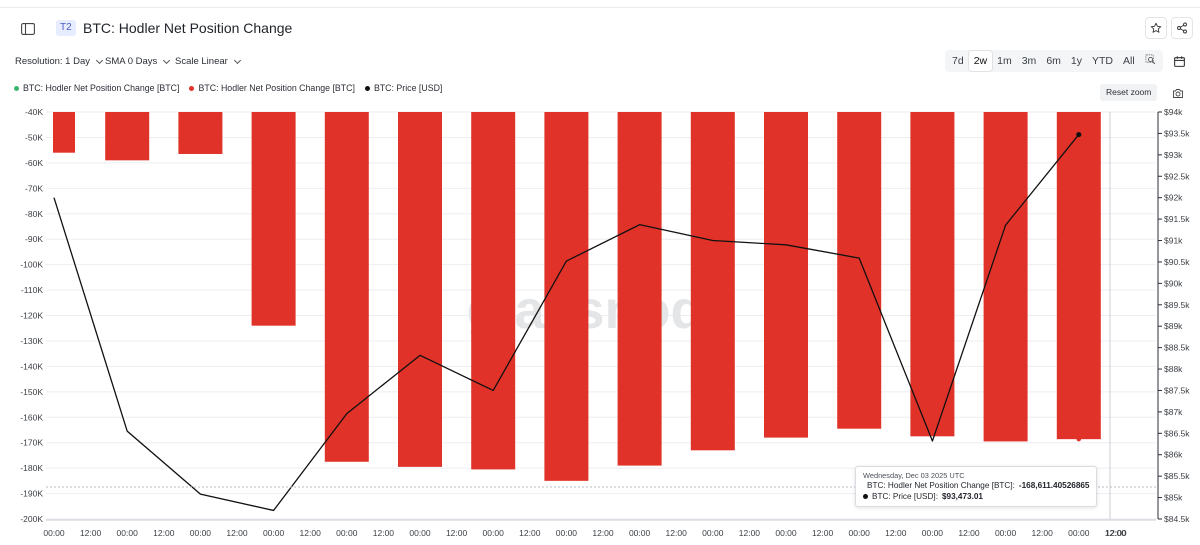  I want to click on y-tick-label: -160K, so click(31, 417).